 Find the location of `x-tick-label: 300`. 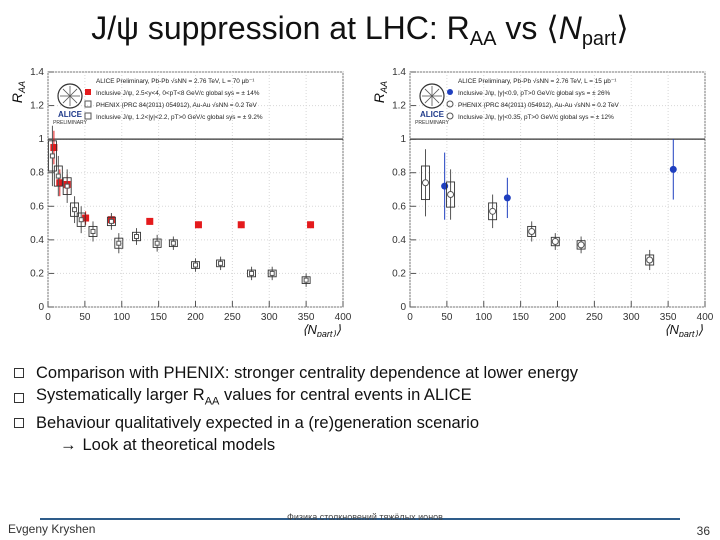

x-tick-label: 300 is located at coordinates (269, 317).